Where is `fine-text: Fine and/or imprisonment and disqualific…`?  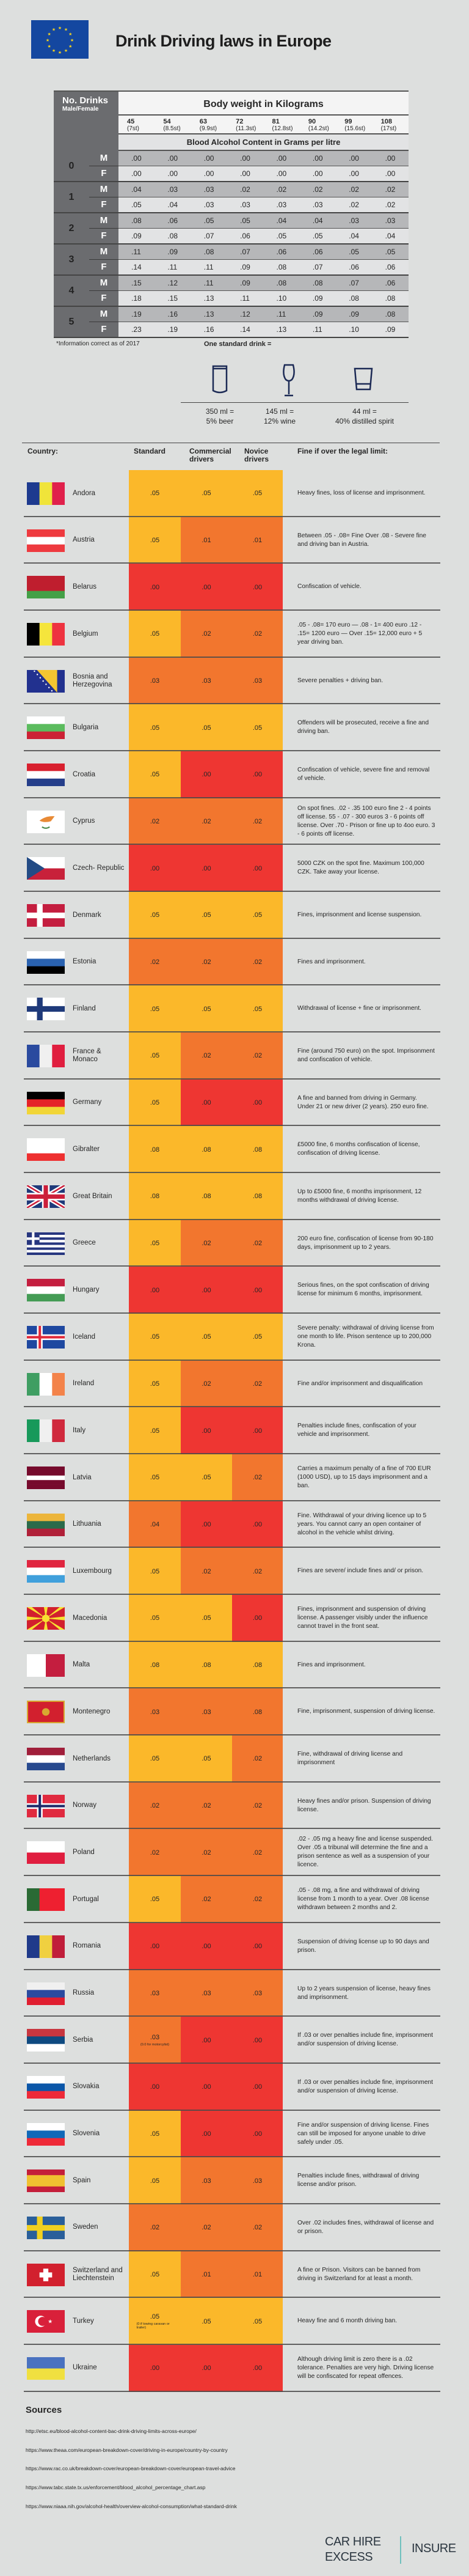
fine-text: Fine and/or imprisonment and disqualific… is located at coordinates (360, 1383).